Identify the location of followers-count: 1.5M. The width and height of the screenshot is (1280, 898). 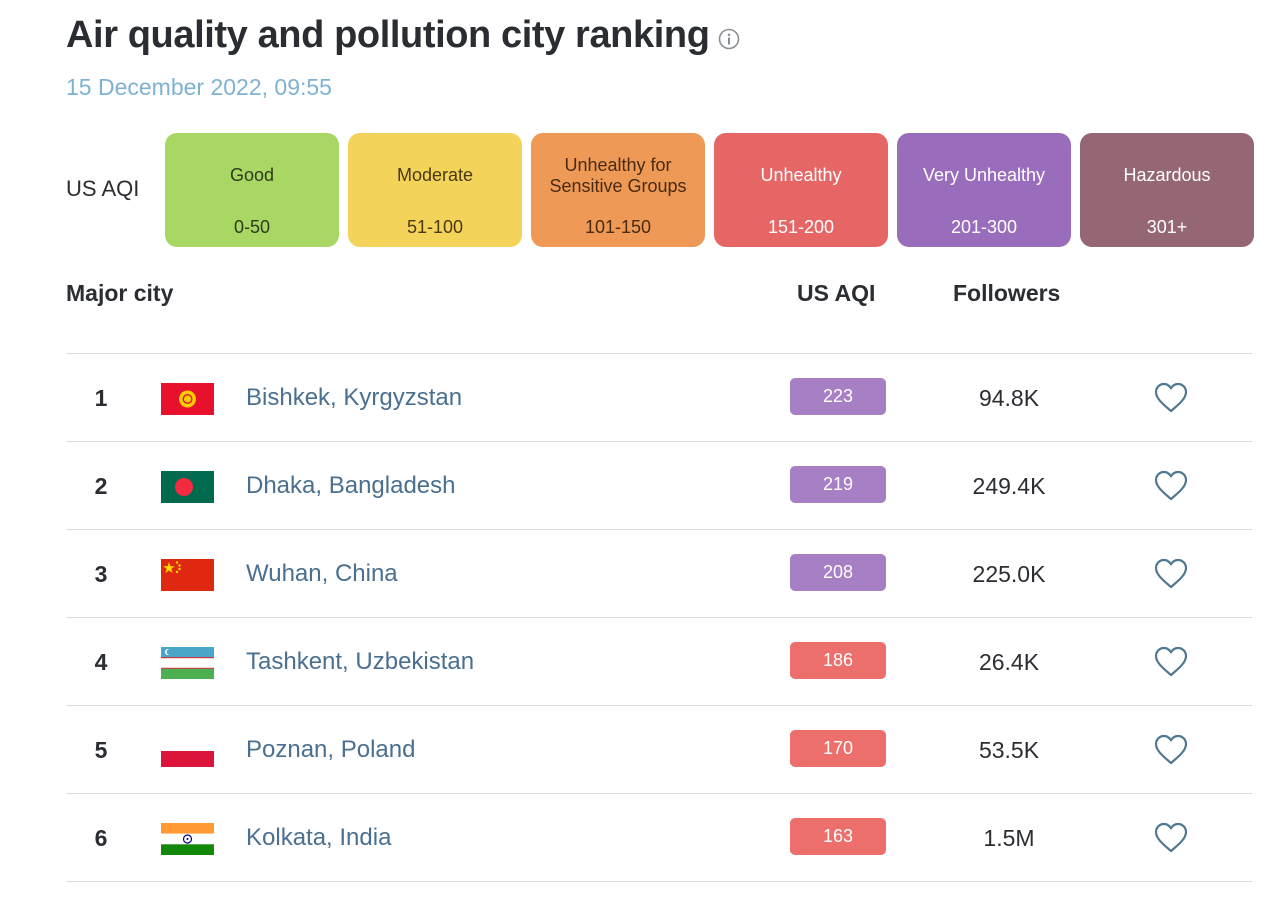
(1009, 838).